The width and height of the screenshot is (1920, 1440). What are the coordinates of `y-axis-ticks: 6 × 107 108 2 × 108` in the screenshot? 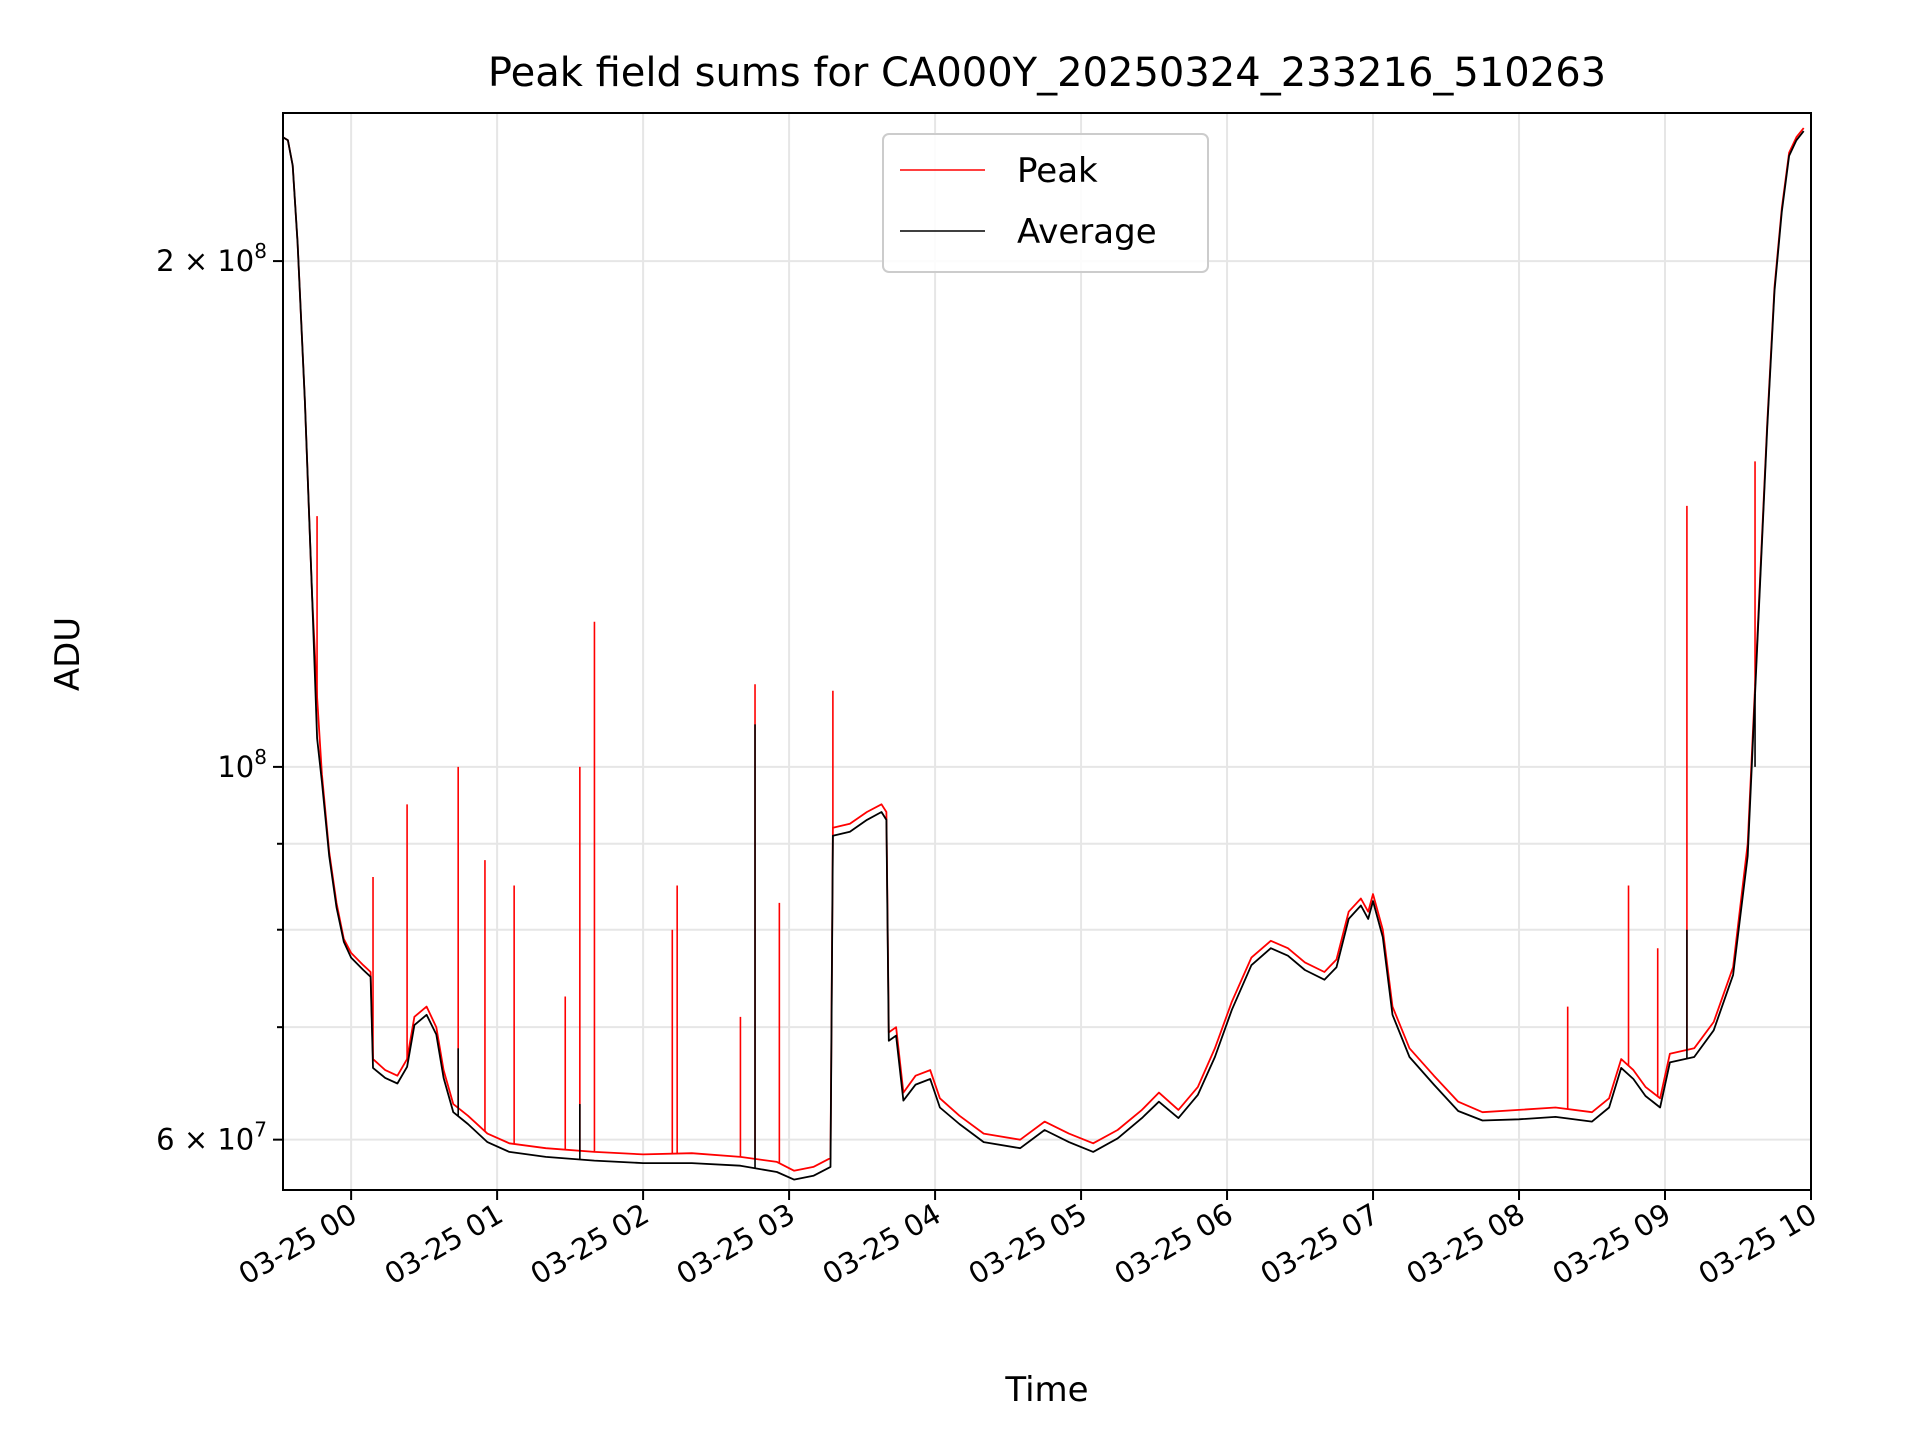 It's located at (219, 698).